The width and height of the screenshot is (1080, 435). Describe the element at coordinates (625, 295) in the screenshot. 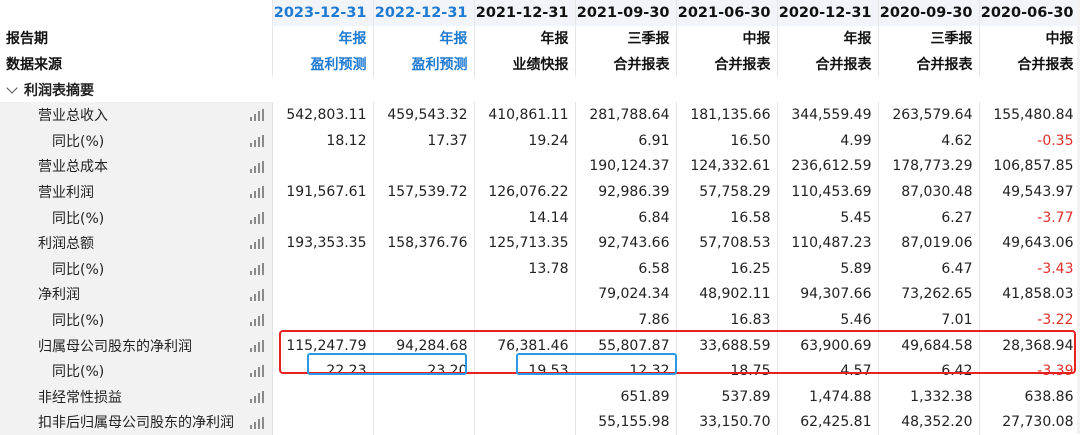

I see `table-cell: 79,024.34` at that location.